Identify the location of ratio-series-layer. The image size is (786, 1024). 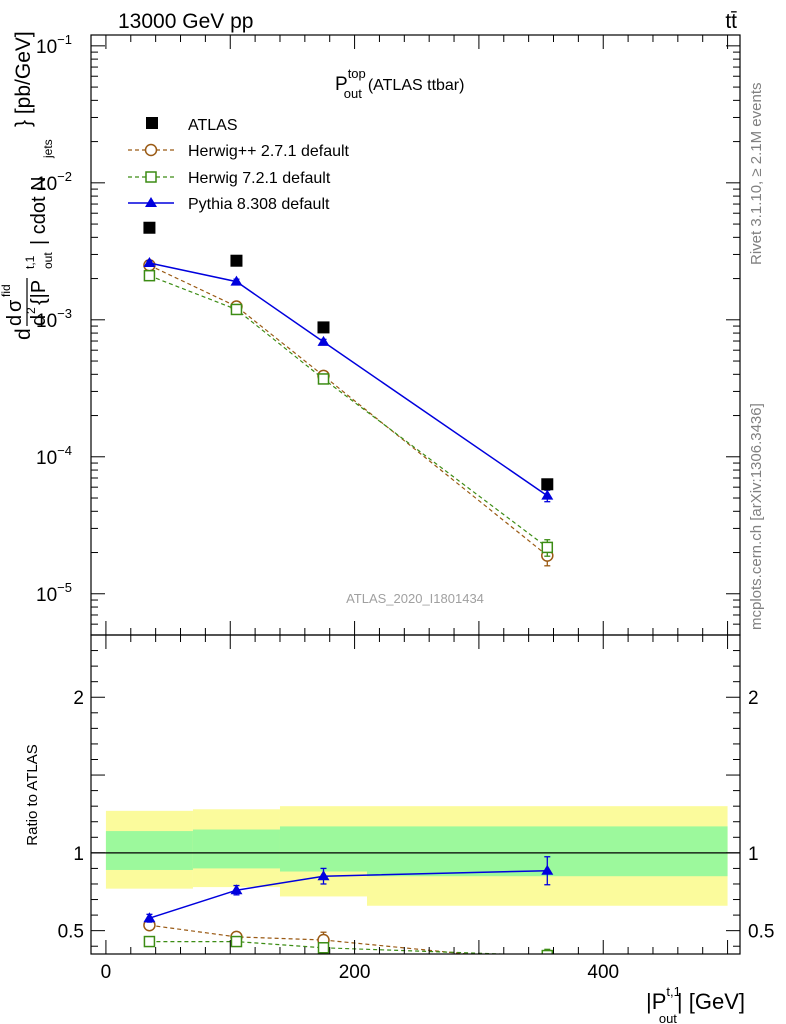
(348, 911).